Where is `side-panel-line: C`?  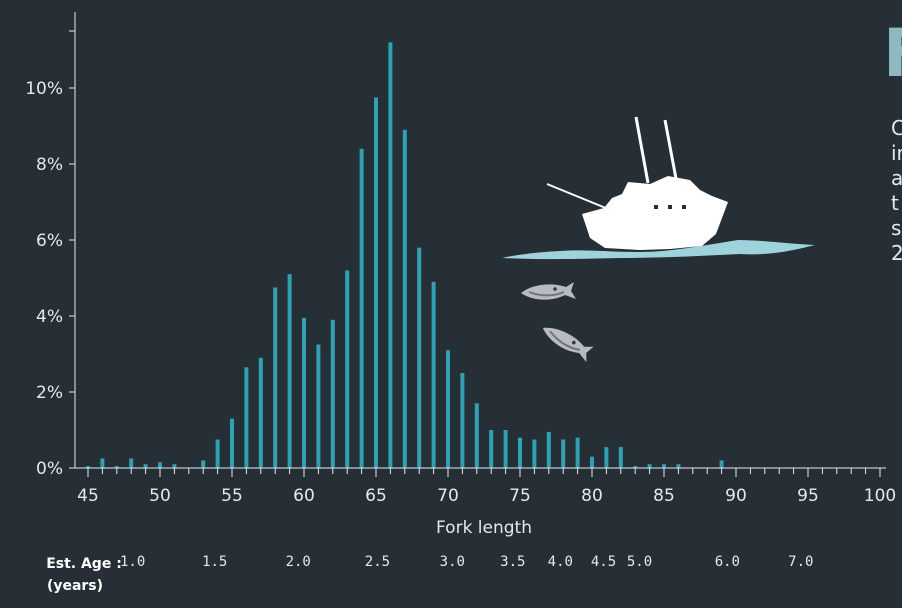
side-panel-line: C is located at coordinates (896, 128).